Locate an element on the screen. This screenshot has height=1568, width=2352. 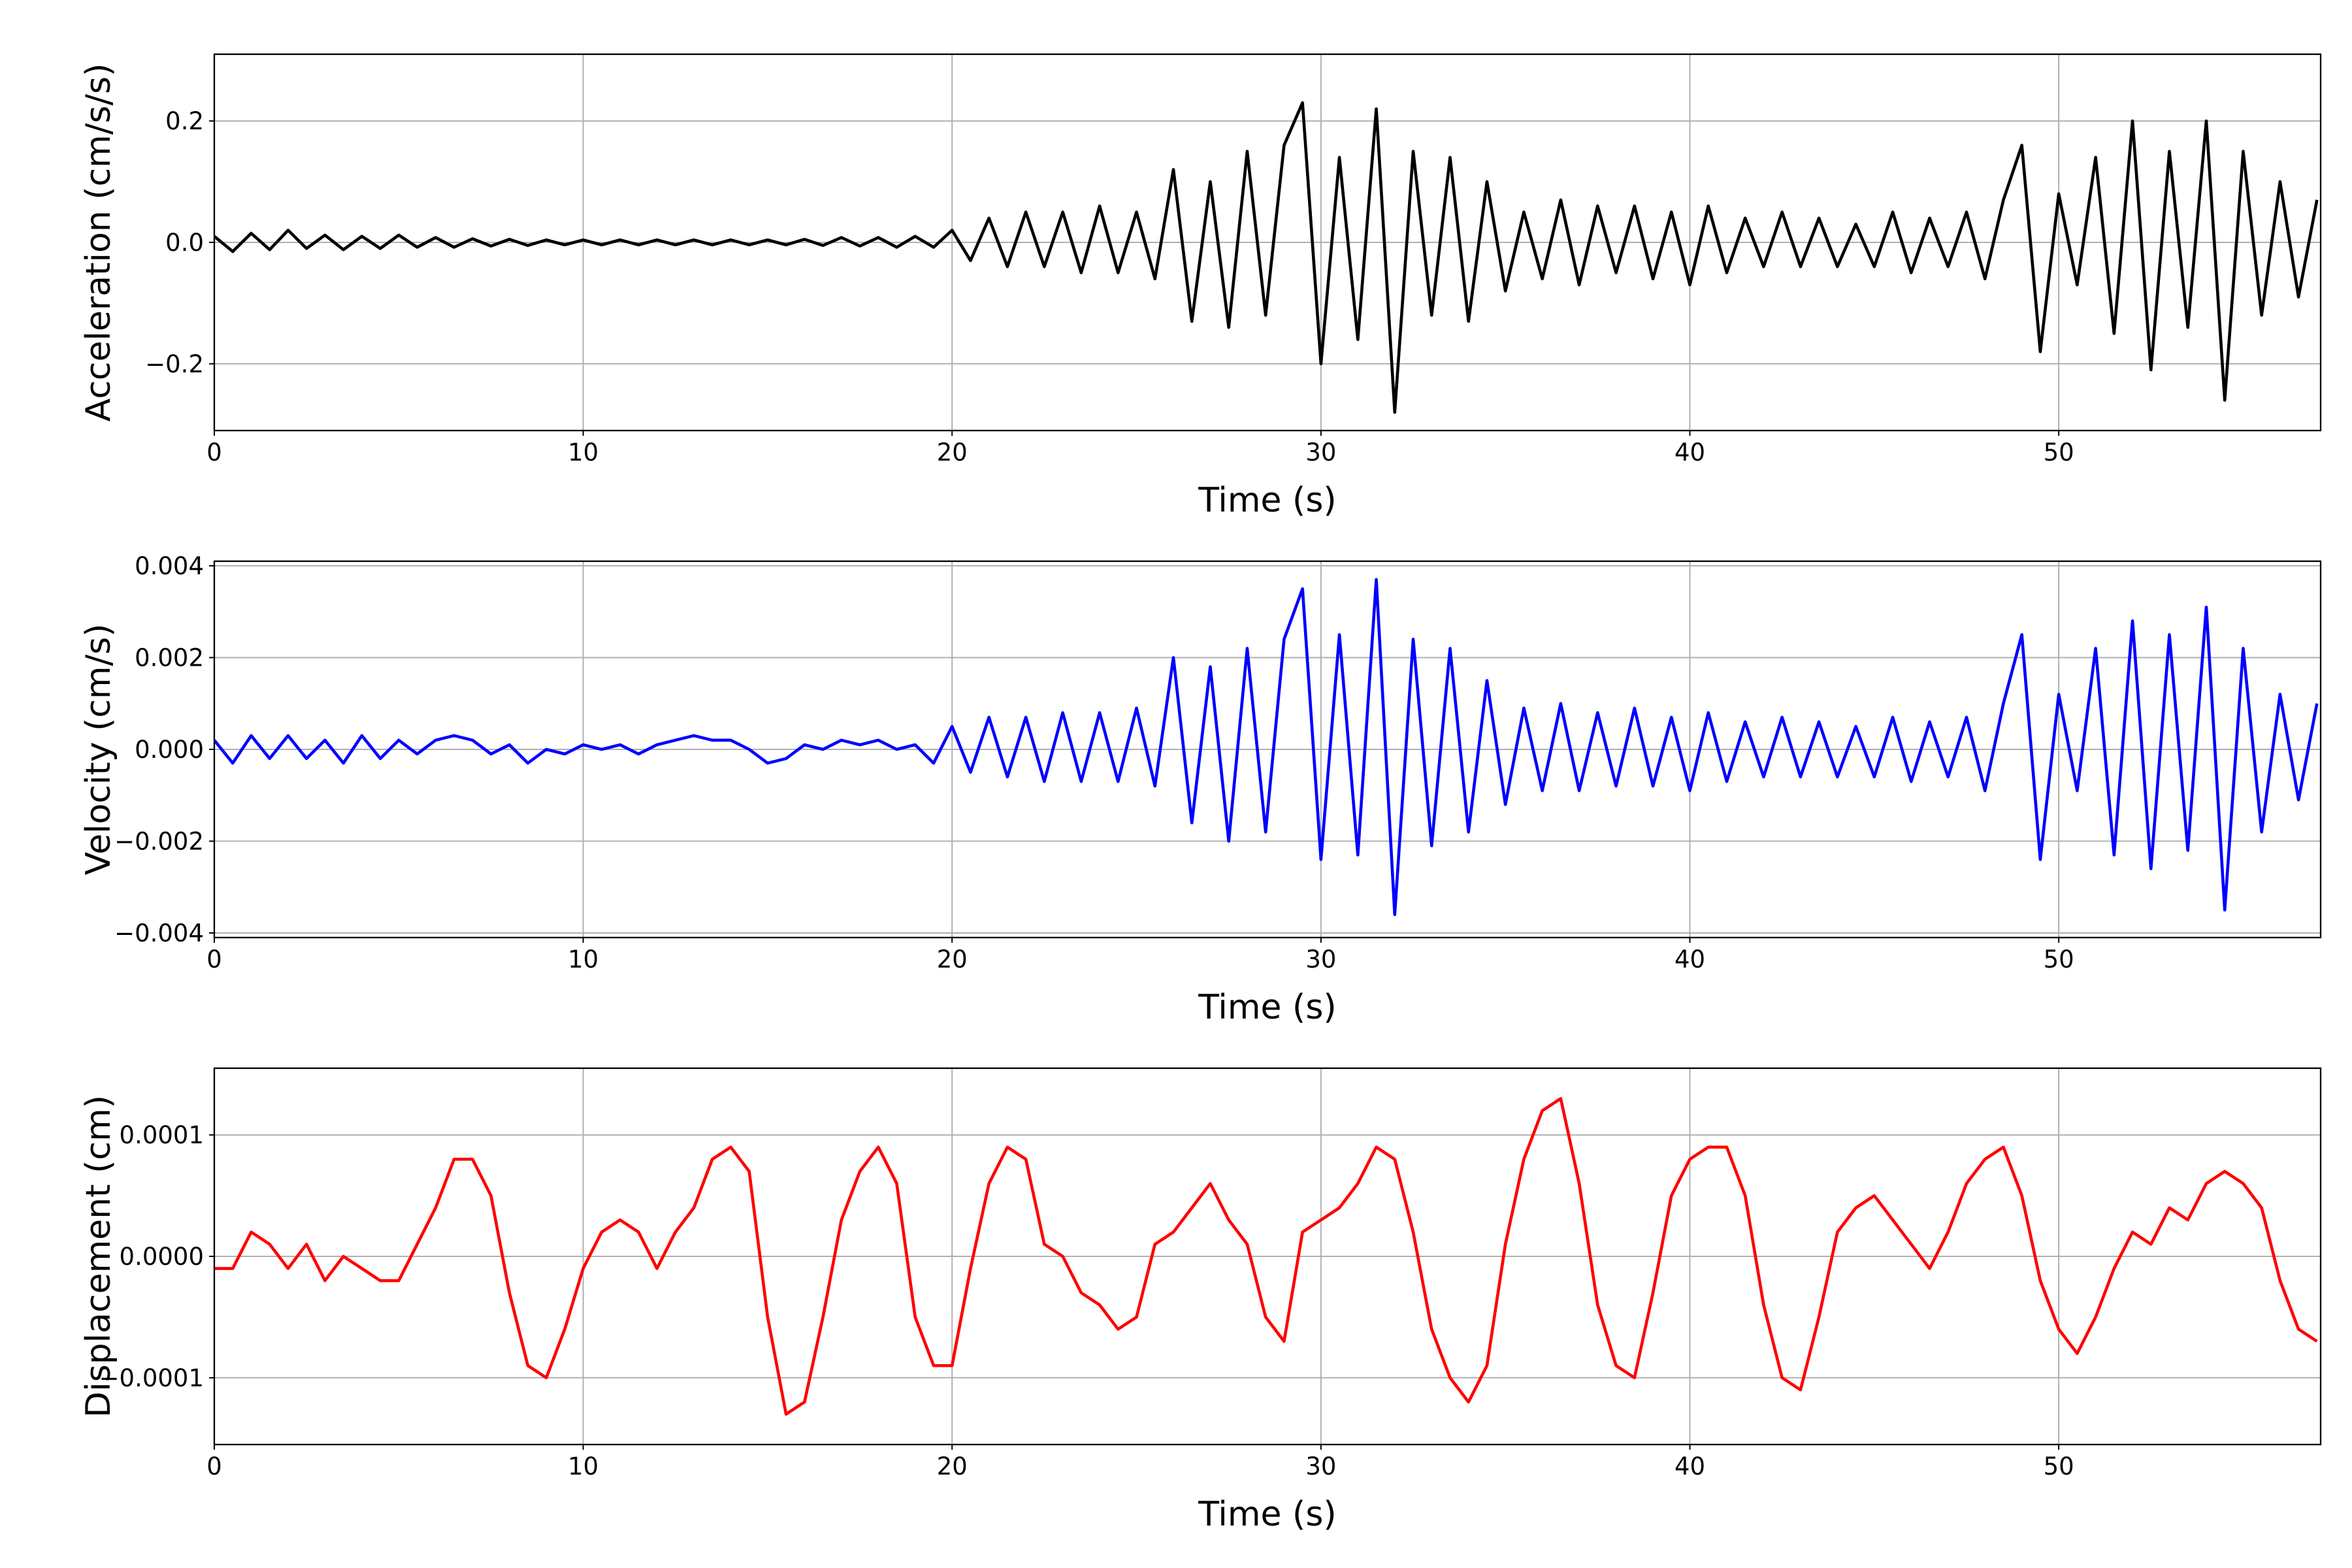
y-tick-label: −0.2 is located at coordinates (174, 364).